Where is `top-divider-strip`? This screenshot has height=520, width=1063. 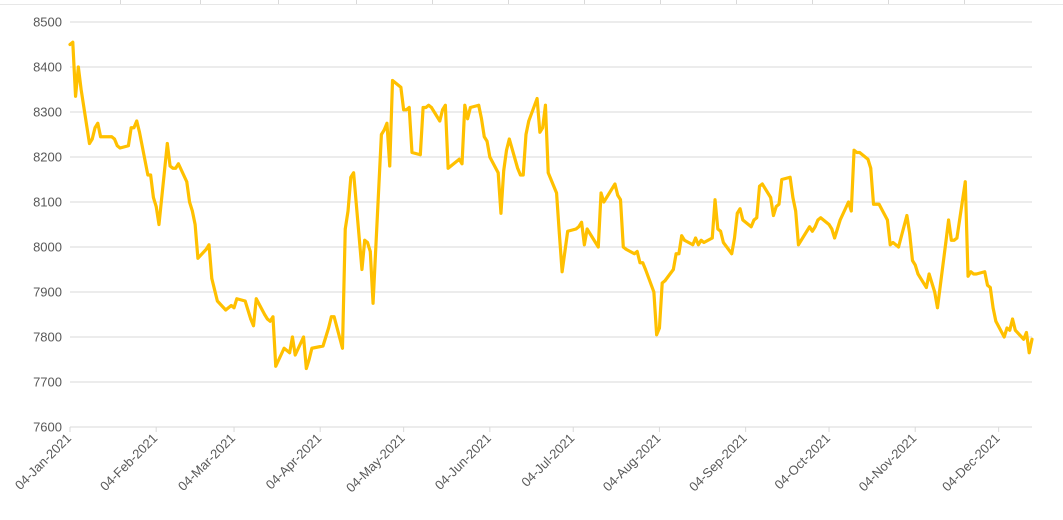 top-divider-strip is located at coordinates (531, 2).